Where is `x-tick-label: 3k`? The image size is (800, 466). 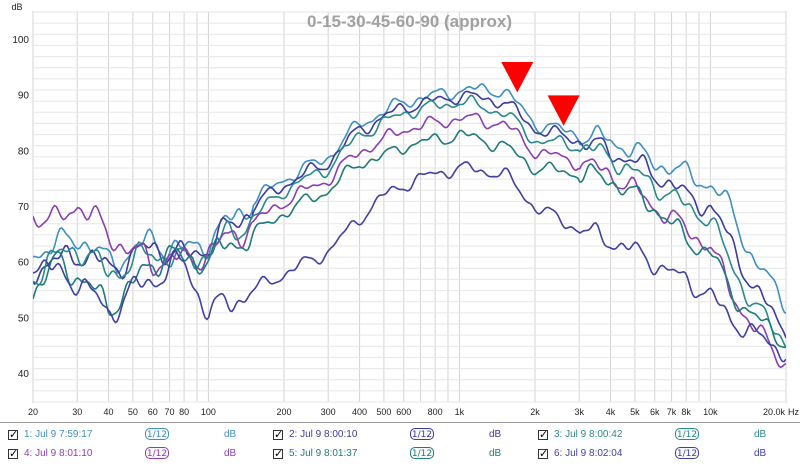 x-tick-label: 3k is located at coordinates (579, 412).